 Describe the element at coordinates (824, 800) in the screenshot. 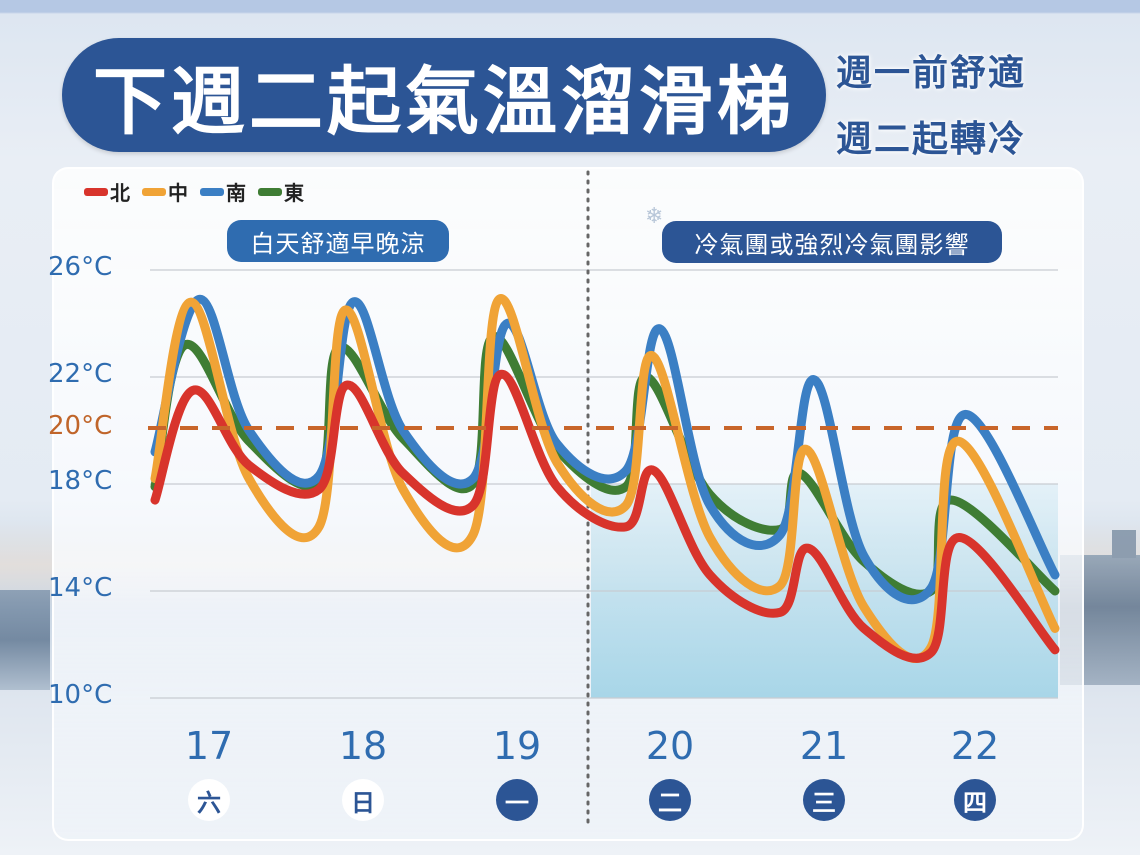

I see `weekday-badge-wed: 三` at that location.